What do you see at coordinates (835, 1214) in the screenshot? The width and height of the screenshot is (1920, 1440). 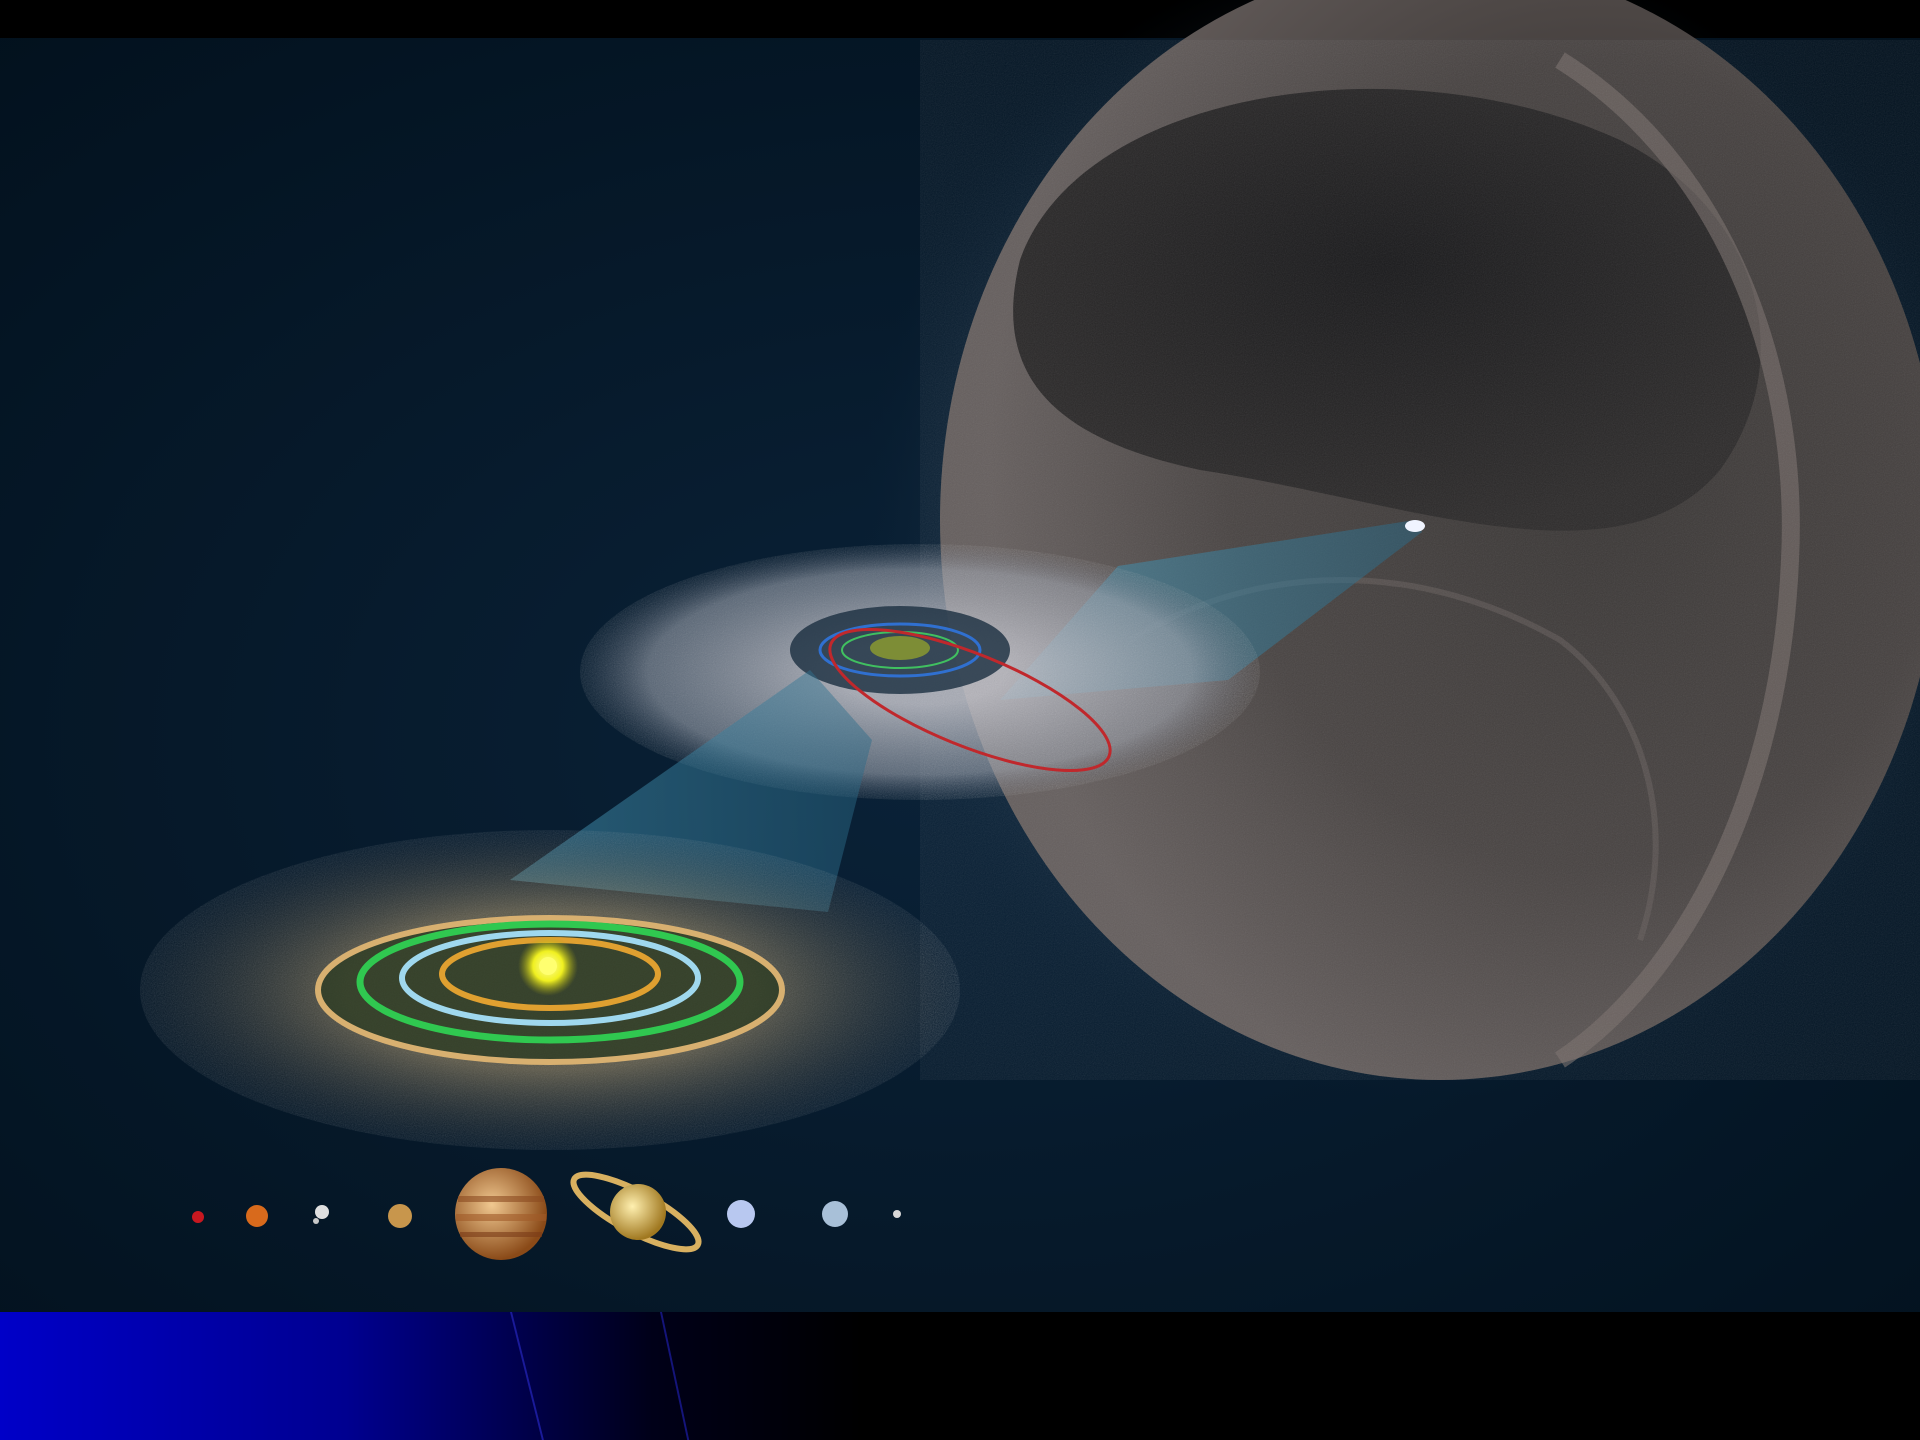 I see `planet-neptune-icon` at bounding box center [835, 1214].